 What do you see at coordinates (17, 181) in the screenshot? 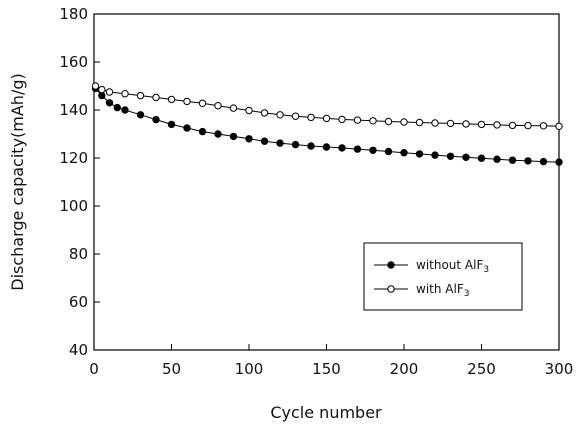
I see `y-axis-title: Discharge capacity(mAh/g)` at bounding box center [17, 181].